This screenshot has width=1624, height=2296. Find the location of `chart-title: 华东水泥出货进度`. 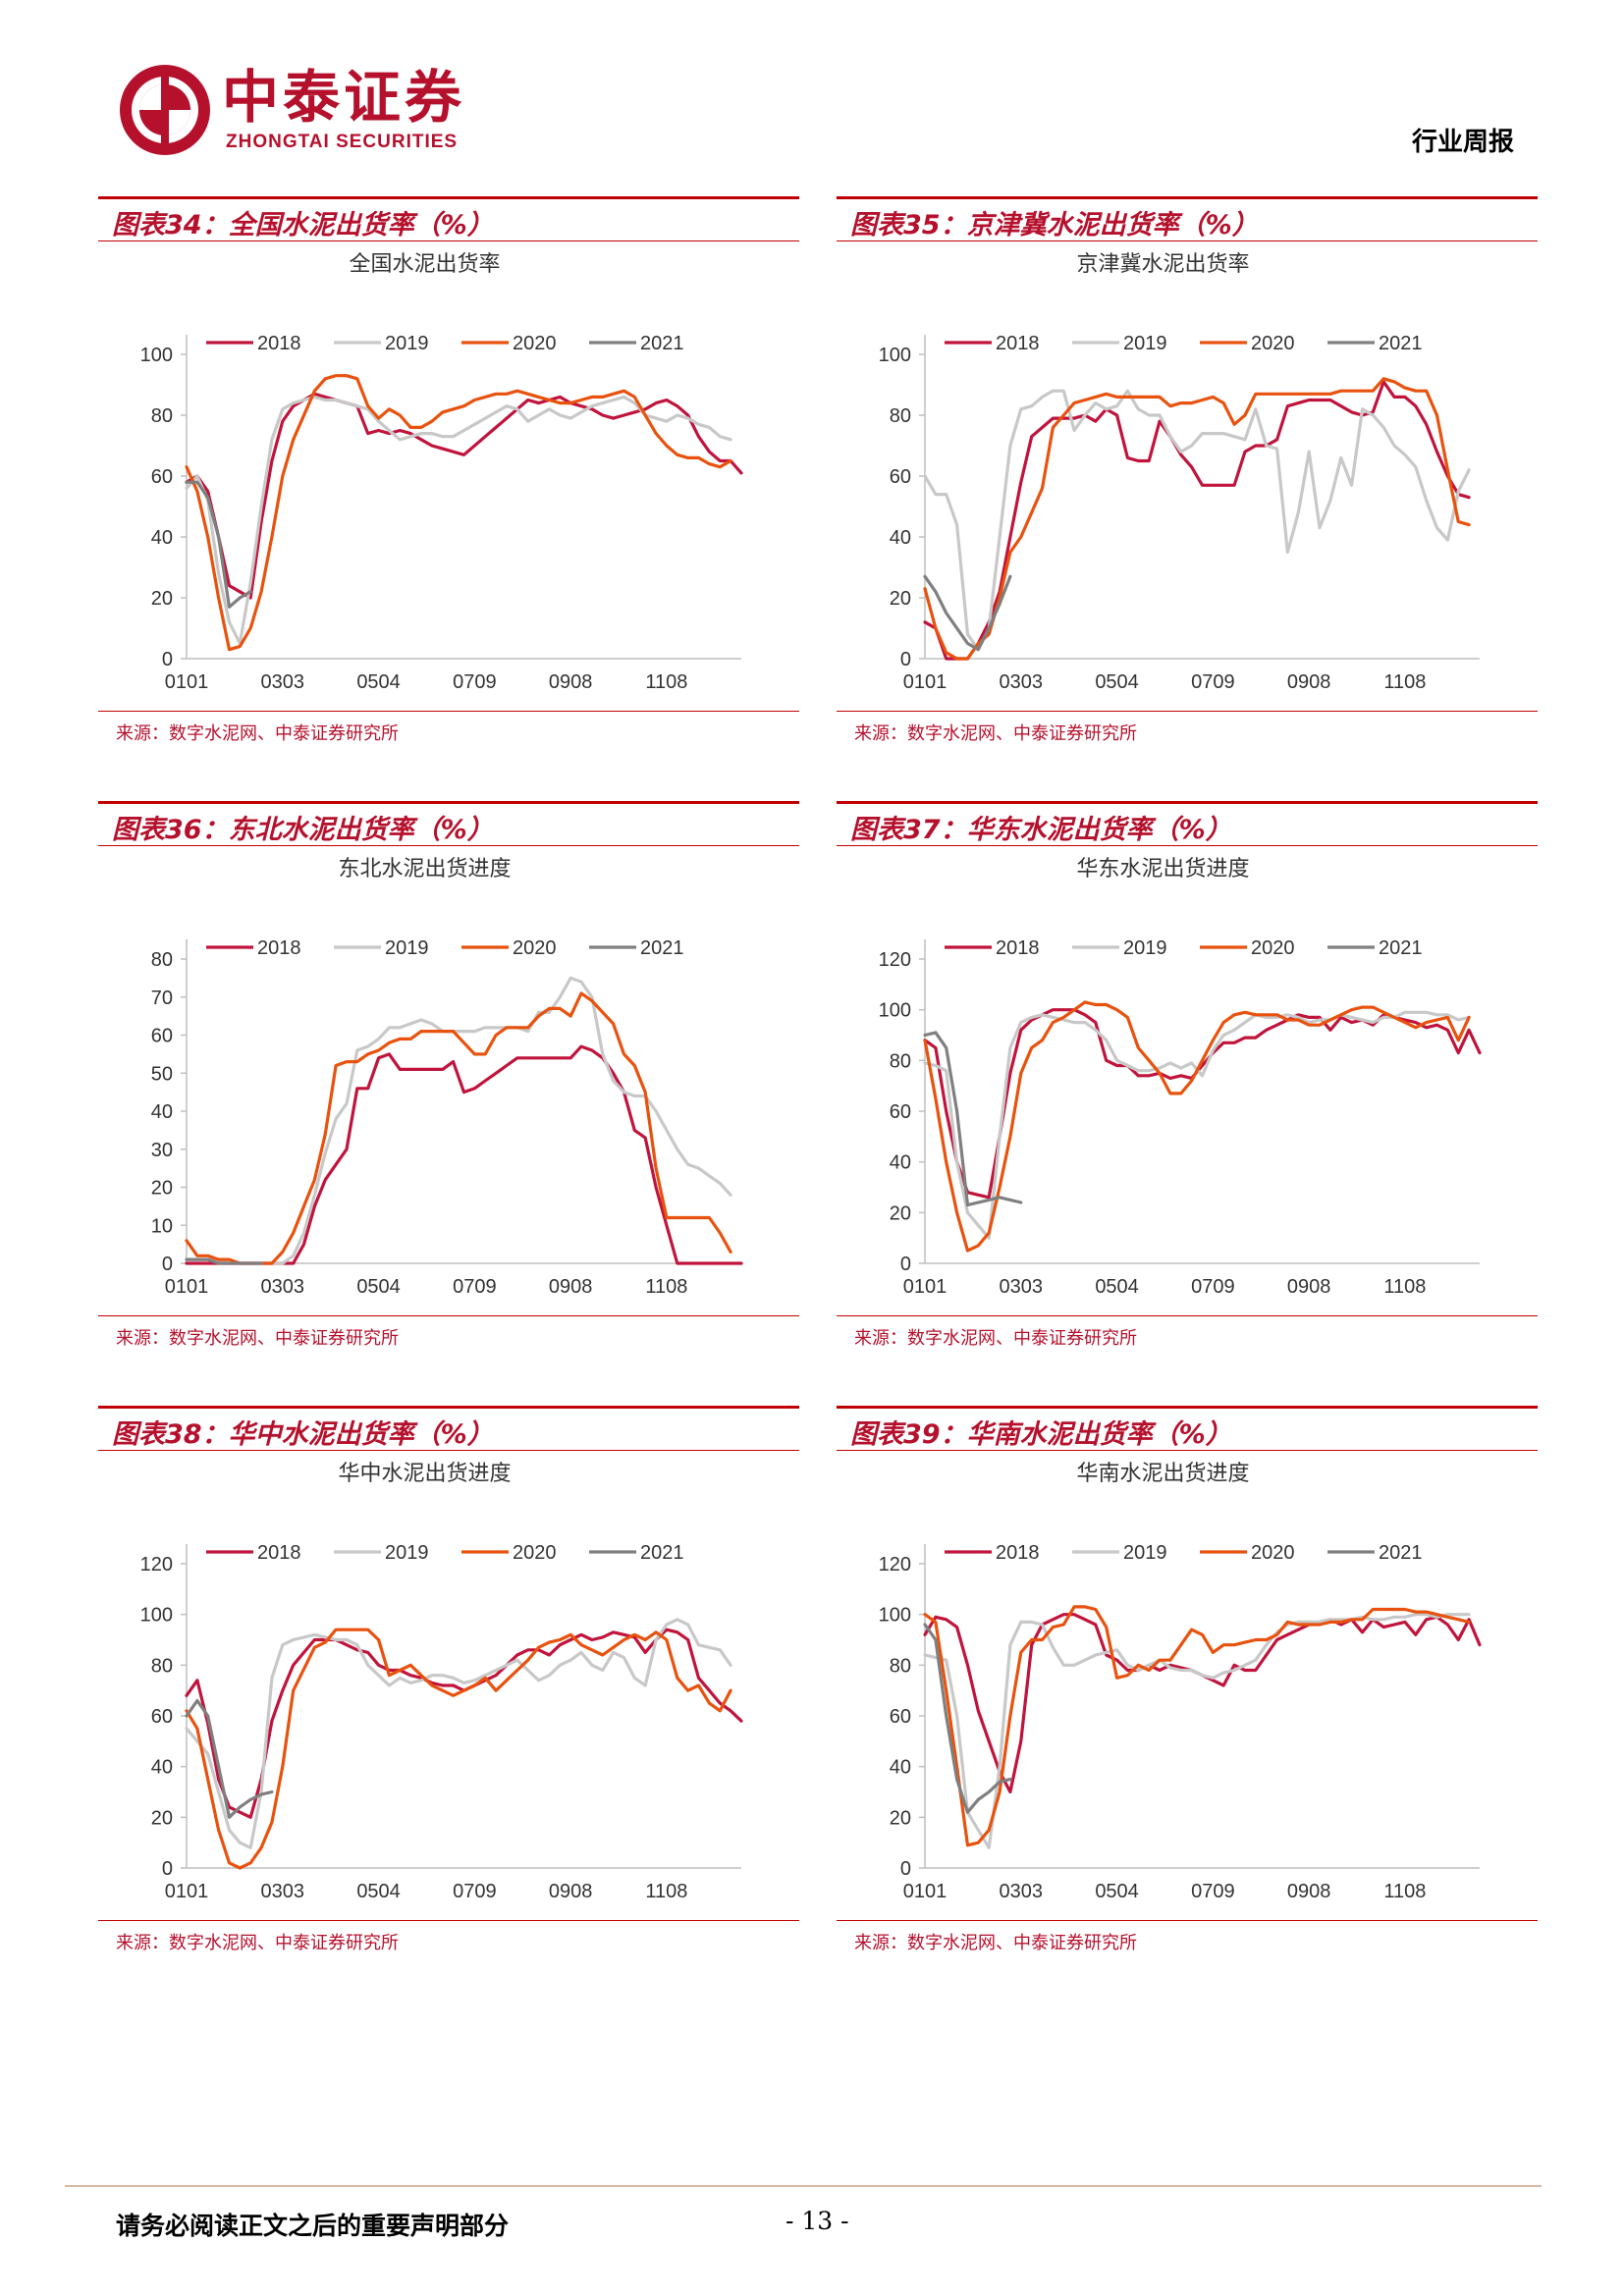

chart-title: 华东水泥出货进度 is located at coordinates (1162, 869).